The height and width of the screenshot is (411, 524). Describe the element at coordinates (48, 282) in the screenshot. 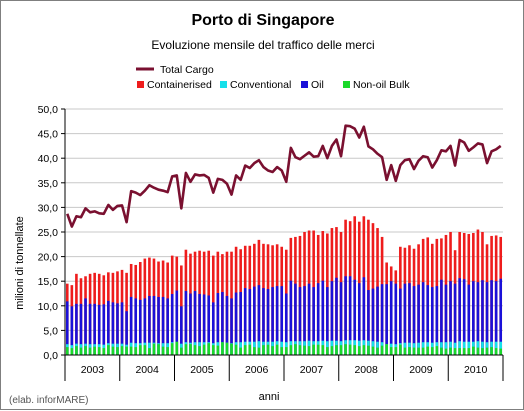

I see `y-tick-label: 15,0` at that location.